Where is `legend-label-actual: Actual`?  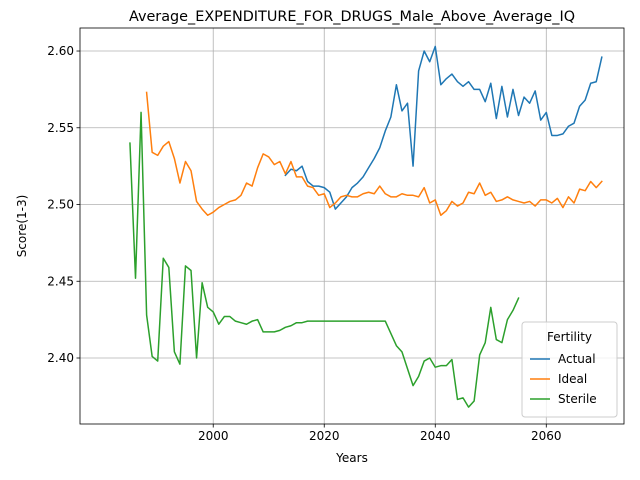 legend-label-actual: Actual is located at coordinates (577, 359).